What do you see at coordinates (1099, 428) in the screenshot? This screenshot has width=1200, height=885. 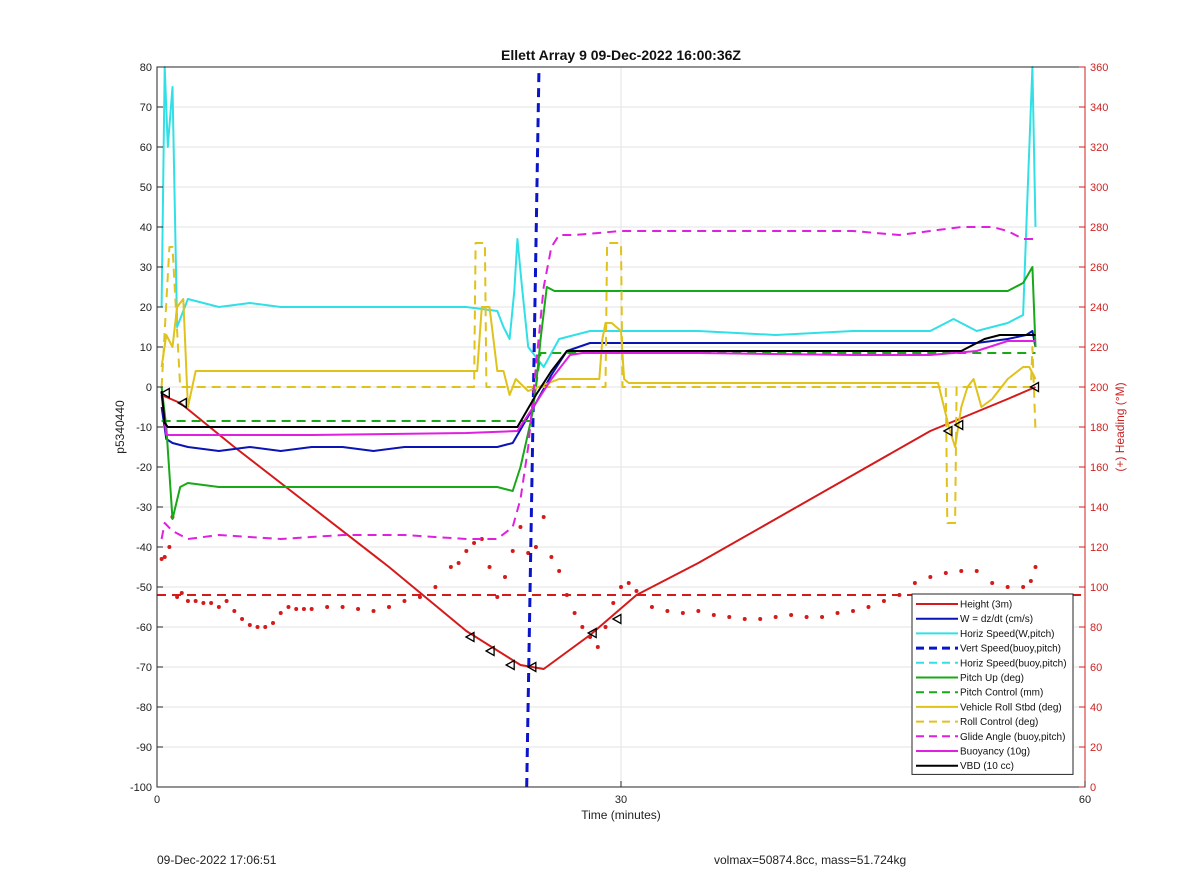 I see `right-tick-label: 180` at bounding box center [1099, 428].